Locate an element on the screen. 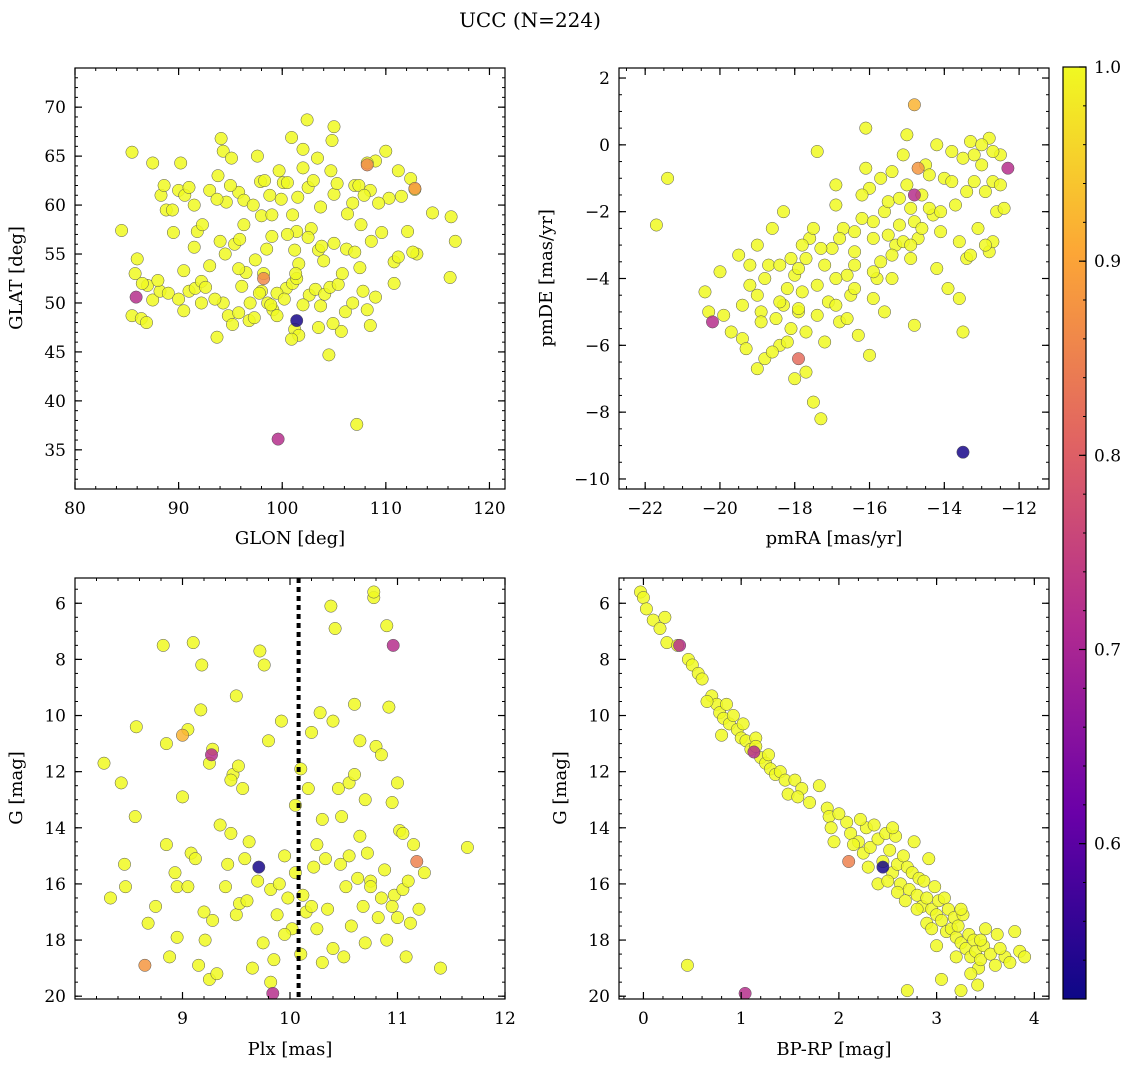  colorbar-tick-label: 1.0 is located at coordinates (1107, 68).